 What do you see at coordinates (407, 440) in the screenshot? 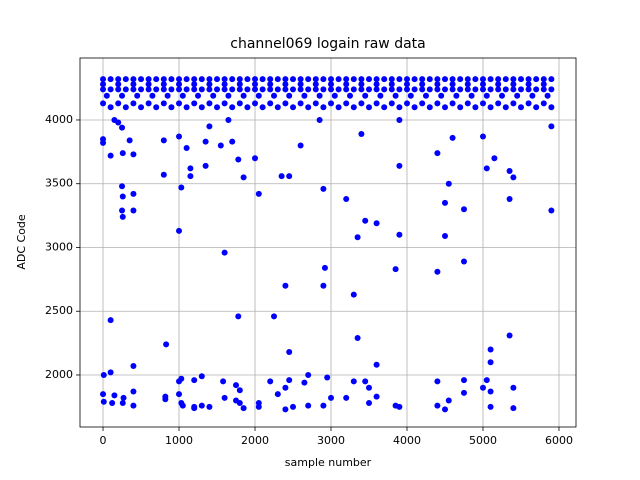
I see `x-tick-label: 4000` at bounding box center [407, 440].